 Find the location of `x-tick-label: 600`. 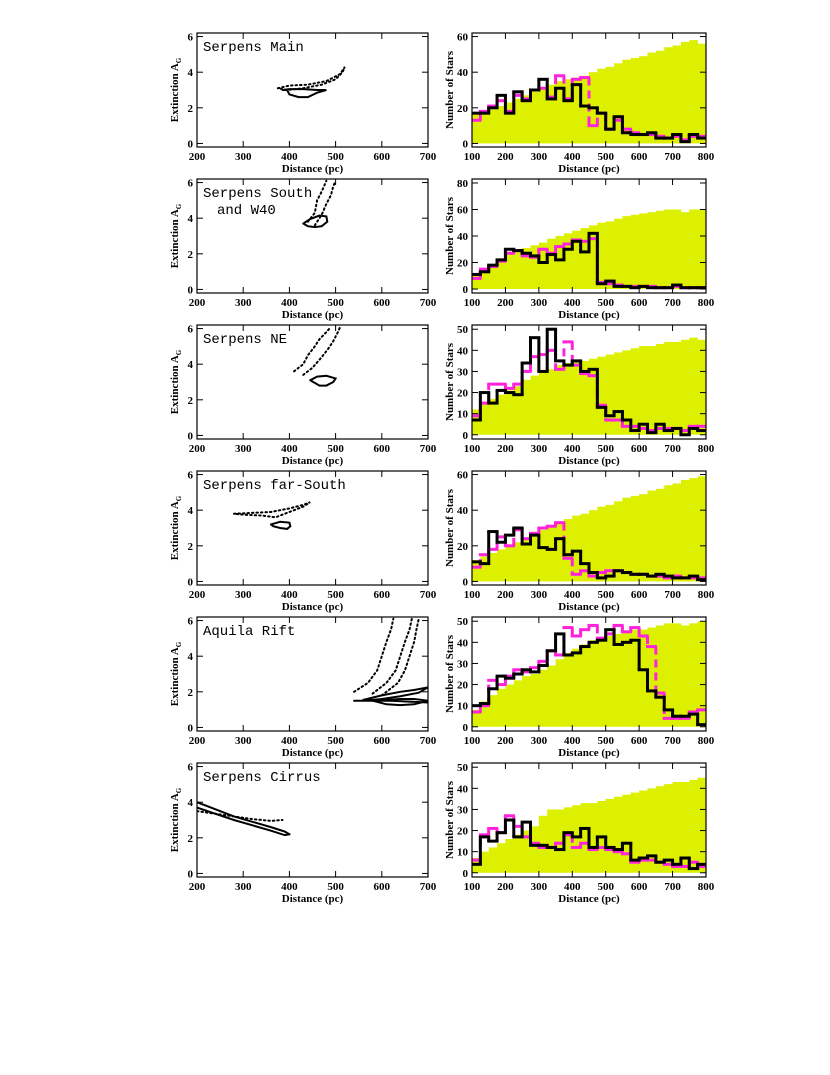

x-tick-label: 600 is located at coordinates (382, 887).